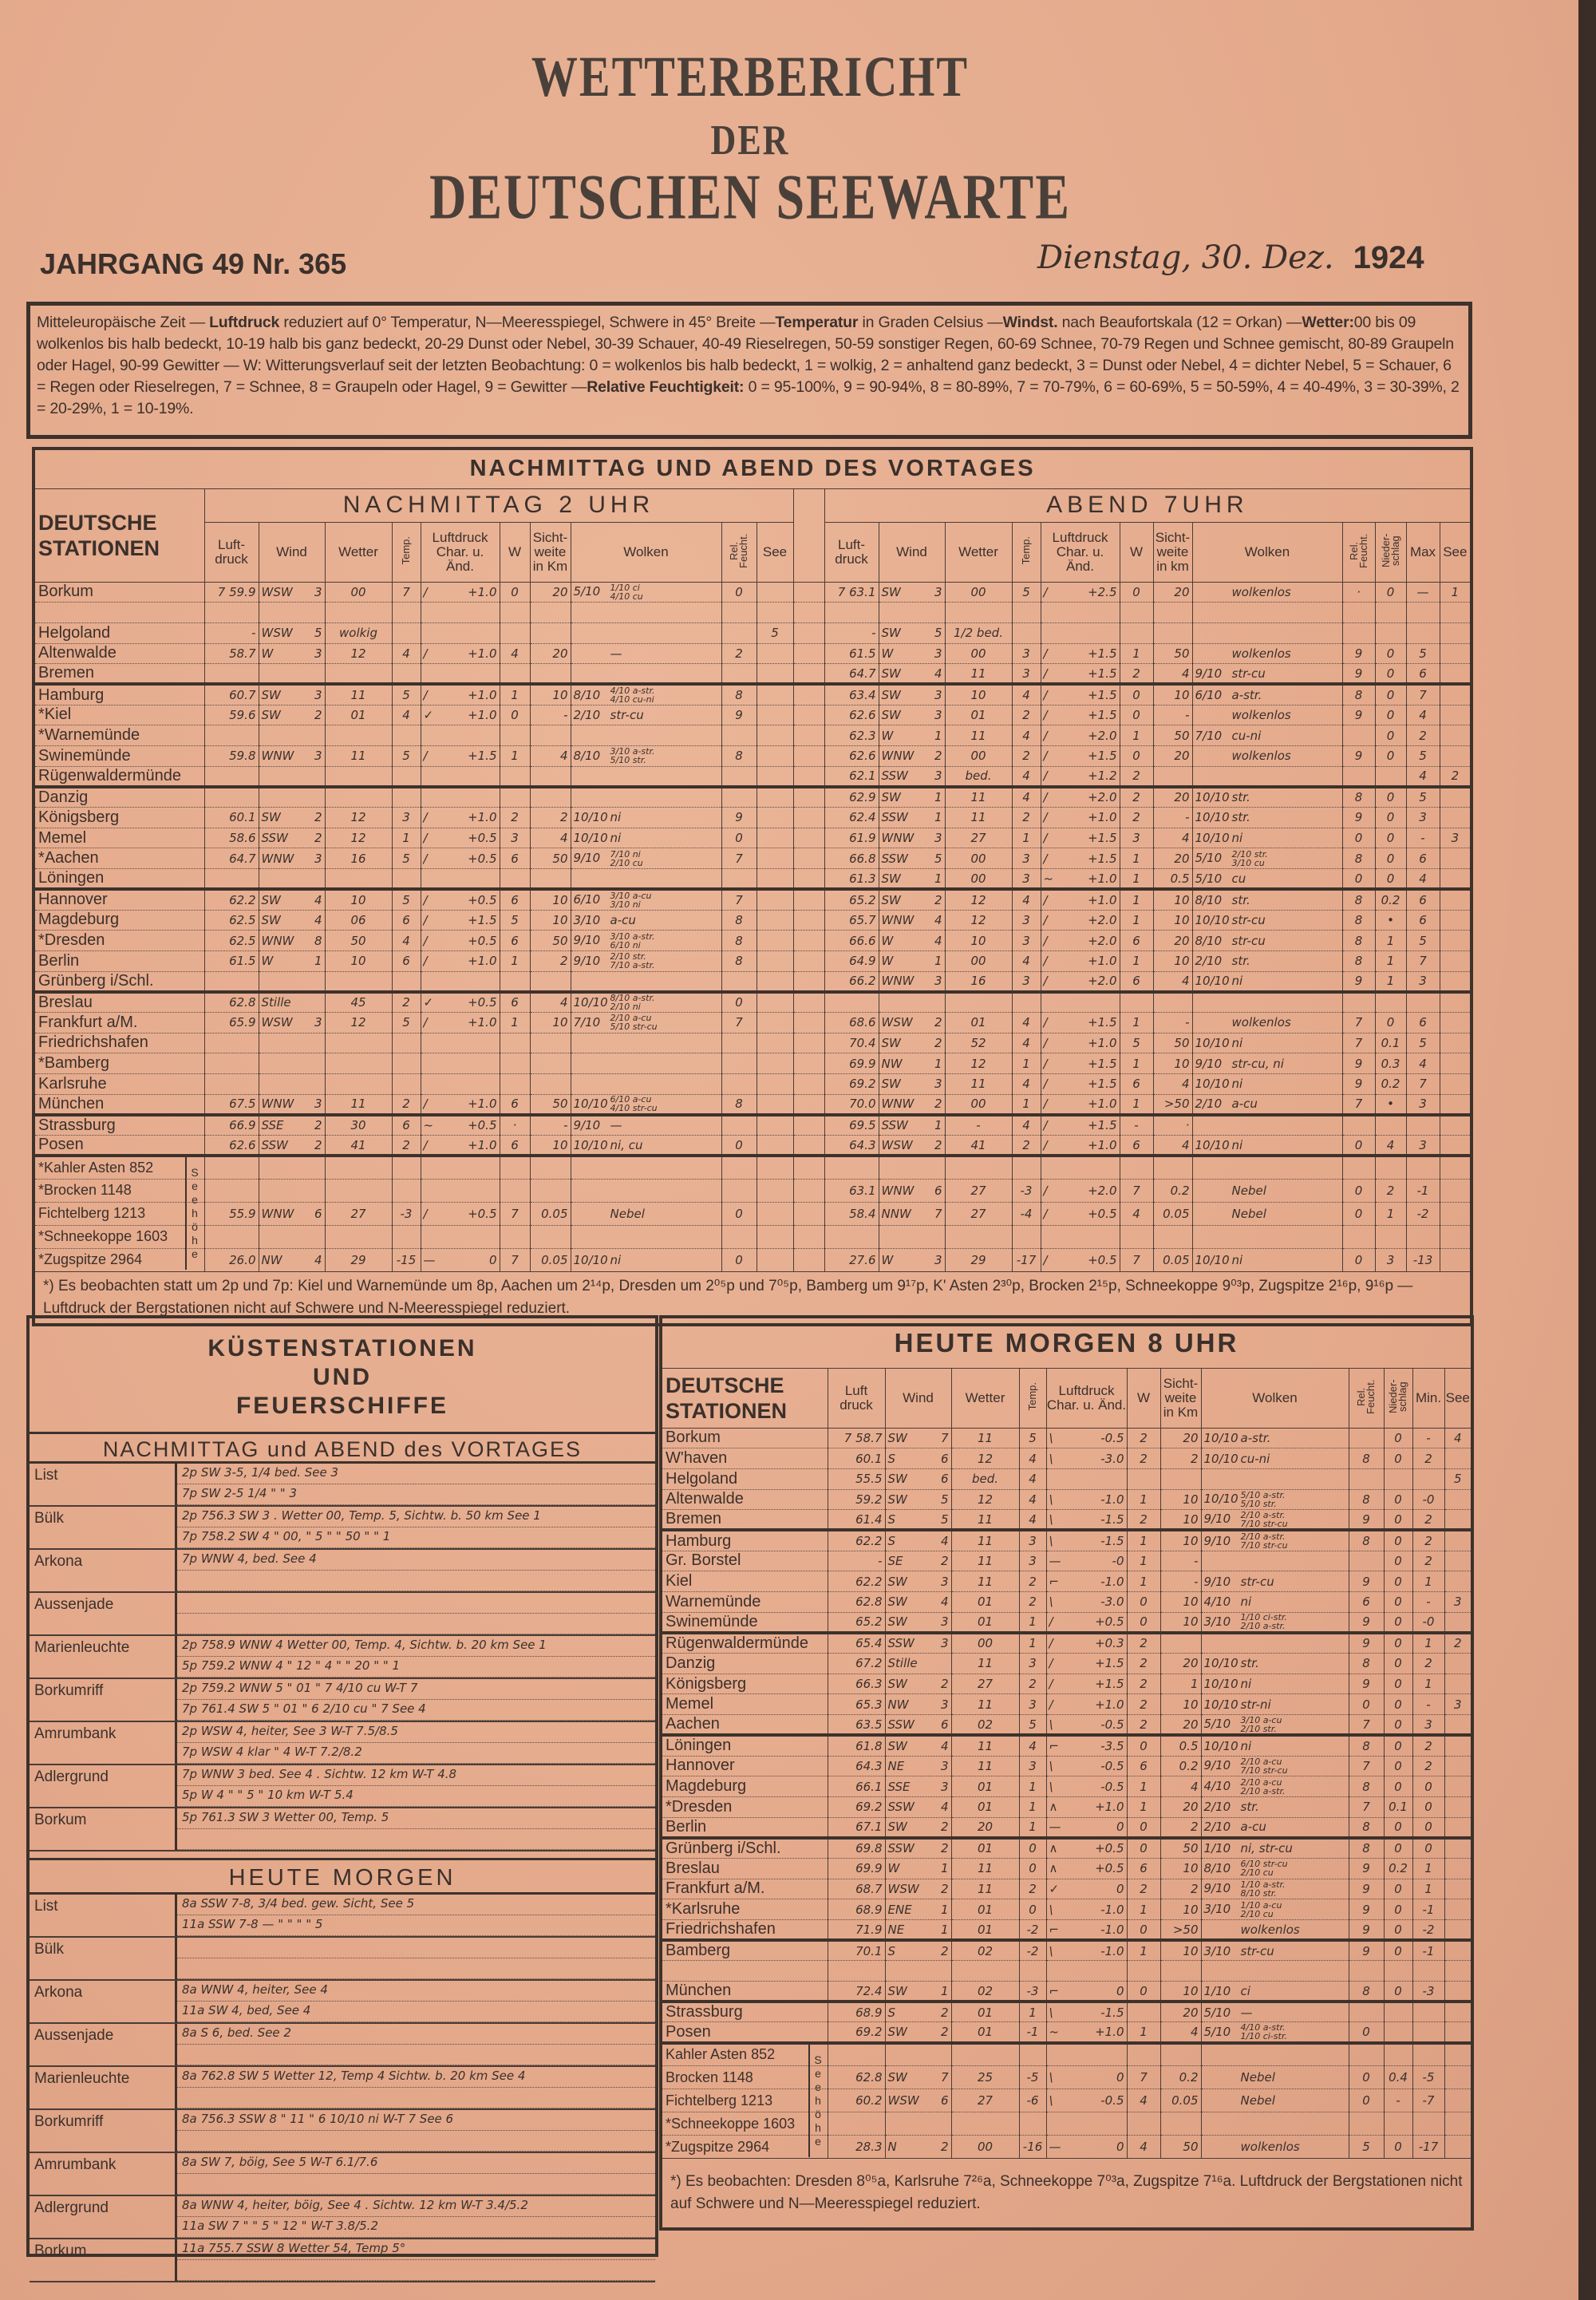 This screenshot has height=2300, width=1596. Describe the element at coordinates (1390, 838) in the screenshot. I see `abend-niederschlag: 0` at that location.